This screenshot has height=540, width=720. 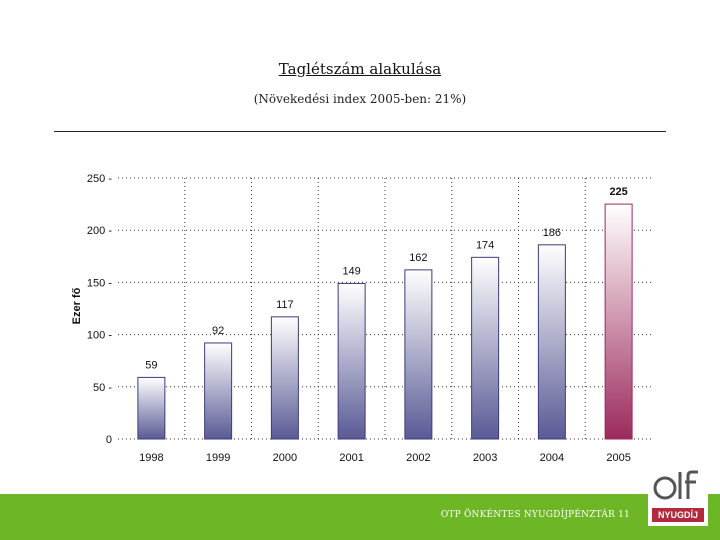 I want to click on chart-subtitle: (Növekedési index 2005-ben: 21%), so click(x=360, y=99).